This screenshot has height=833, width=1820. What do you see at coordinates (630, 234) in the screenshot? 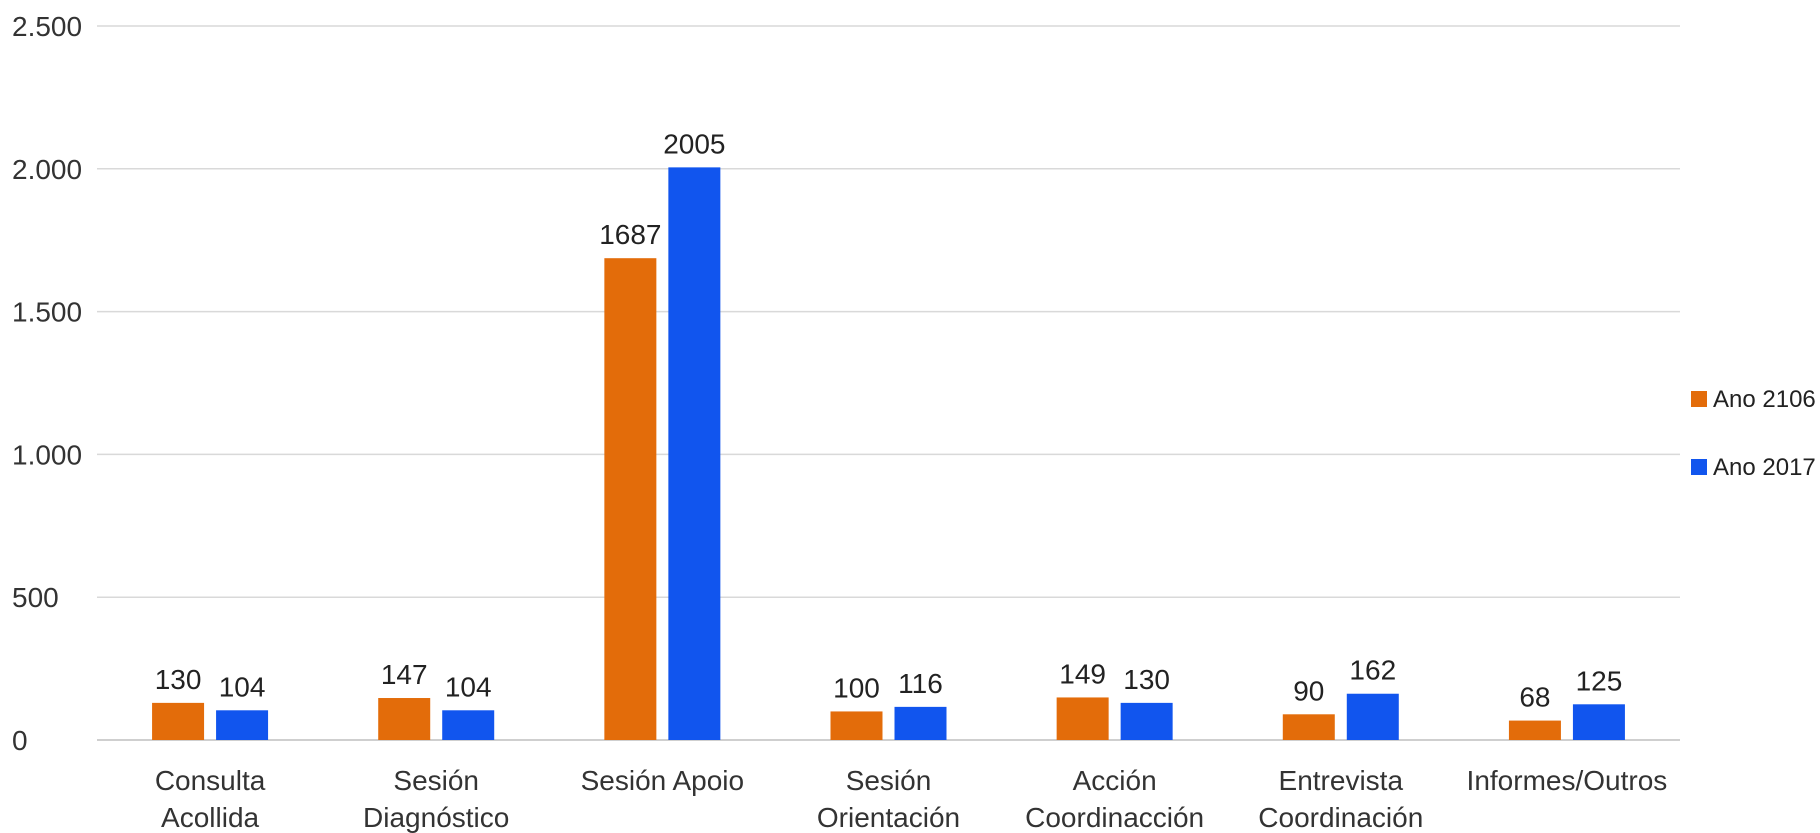
I see `data-label: 1687` at bounding box center [630, 234].